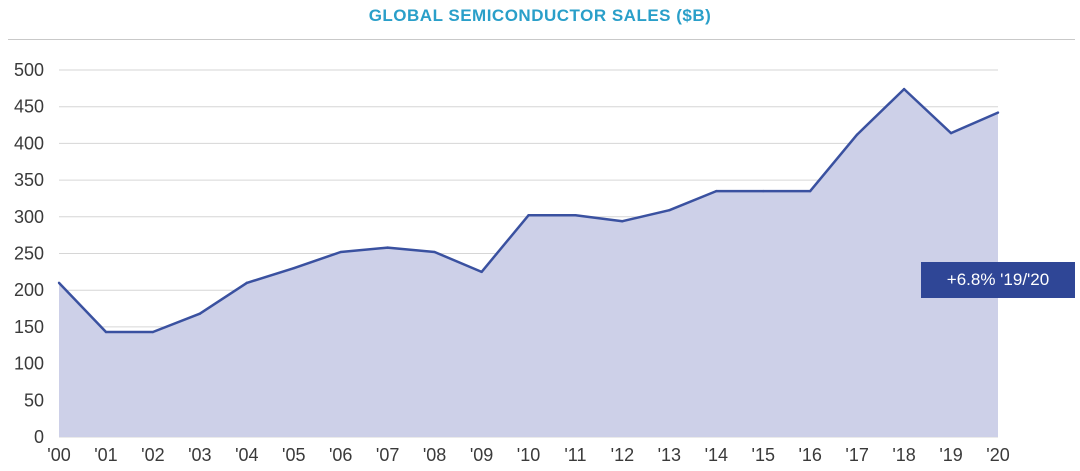 The image size is (1080, 471). Describe the element at coordinates (246, 455) in the screenshot. I see `x-tick-label: '04` at that location.